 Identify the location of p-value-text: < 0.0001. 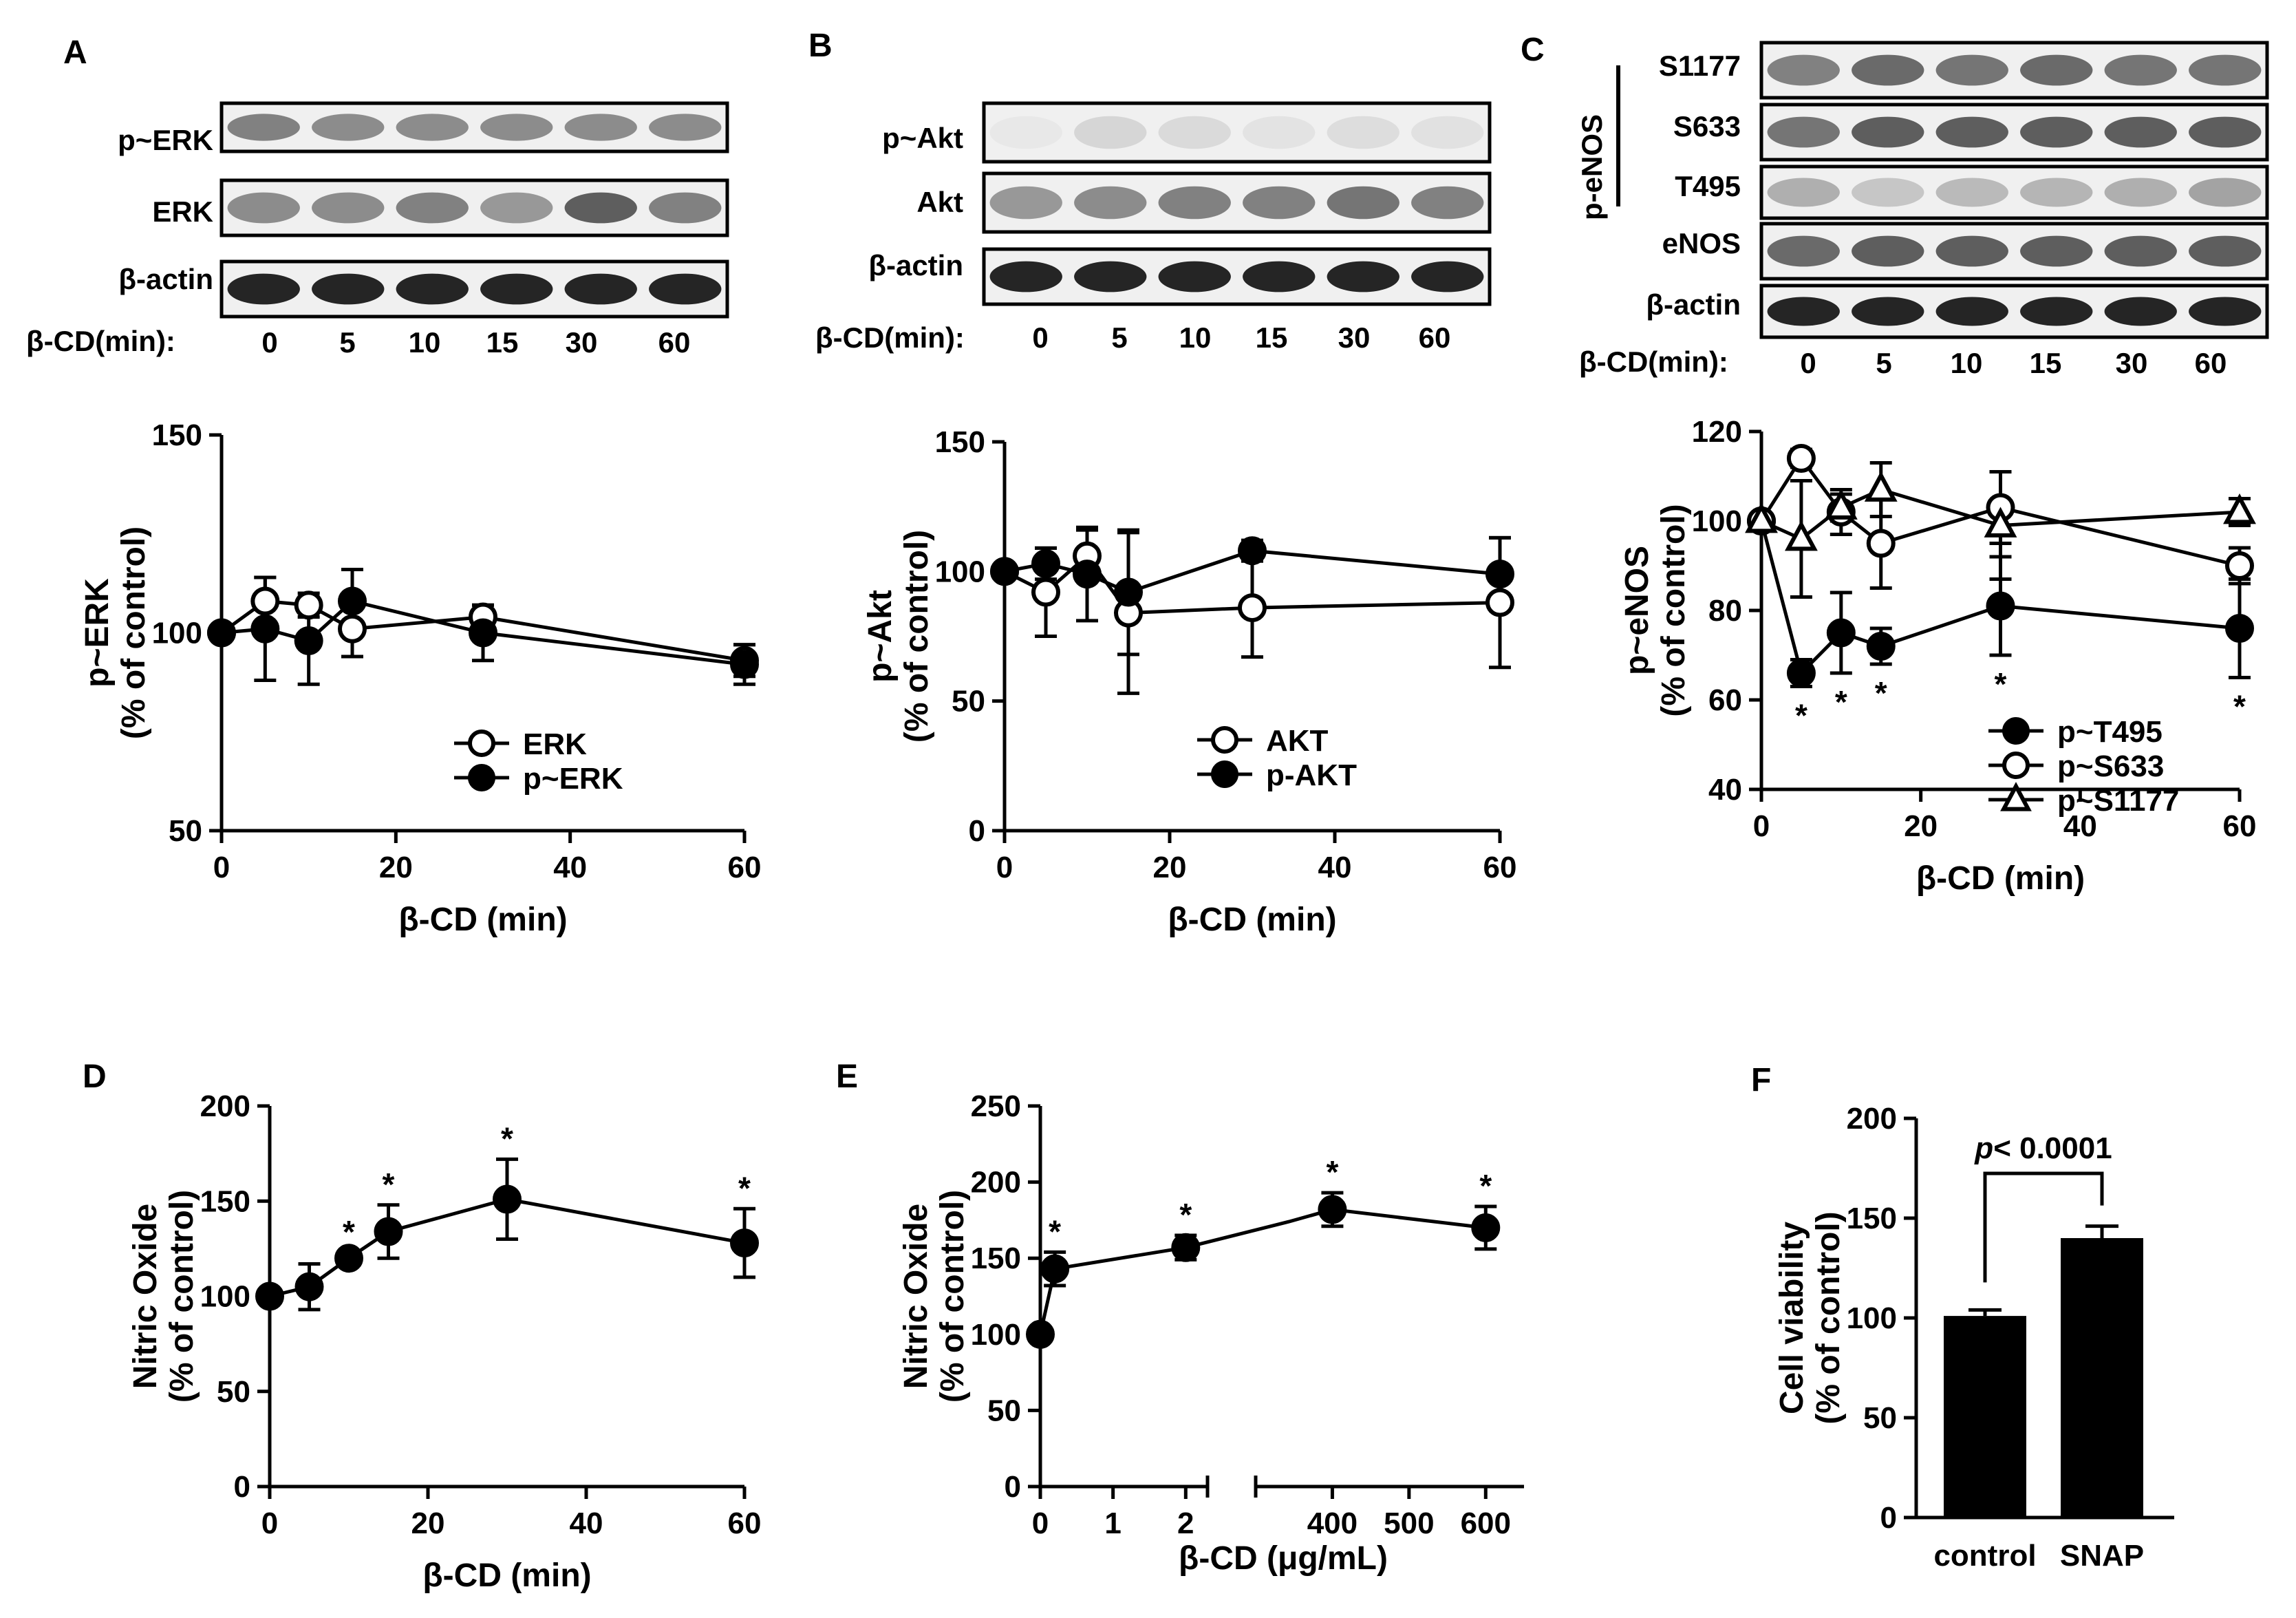
(2052, 1148).